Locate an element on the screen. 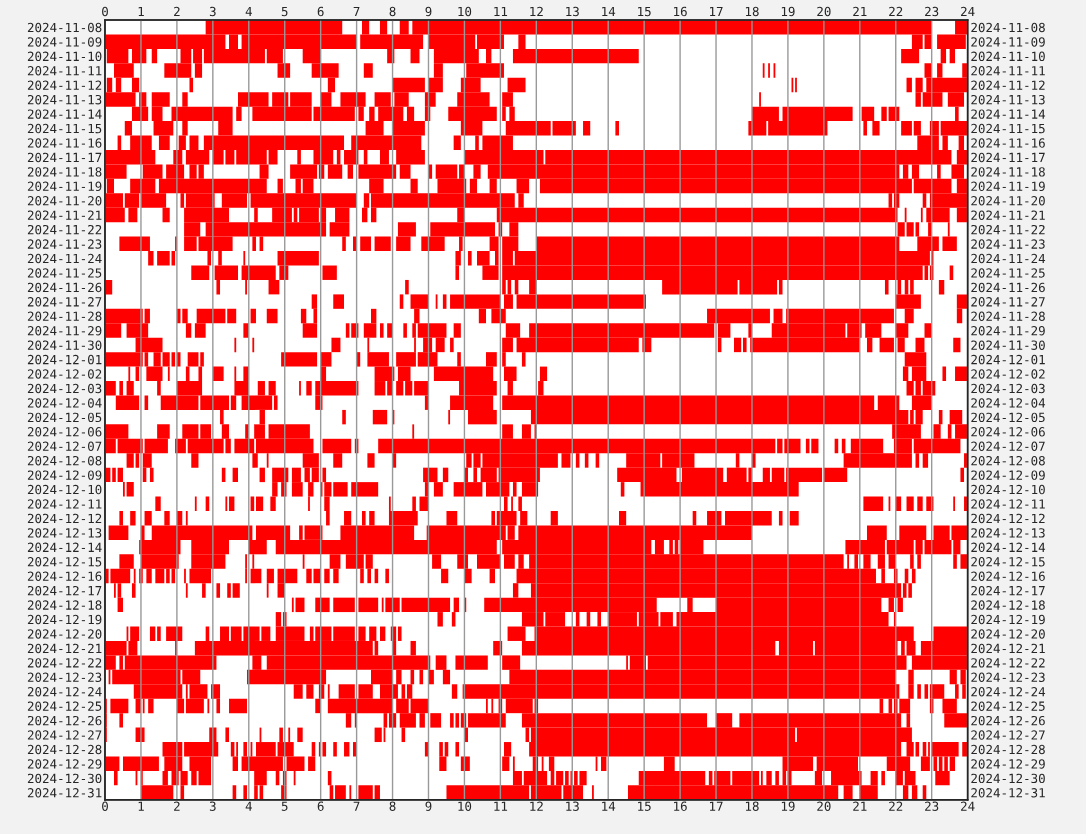 This screenshot has width=1086, height=834. y-tick-label: 2024-12-04 is located at coordinates (64, 403).